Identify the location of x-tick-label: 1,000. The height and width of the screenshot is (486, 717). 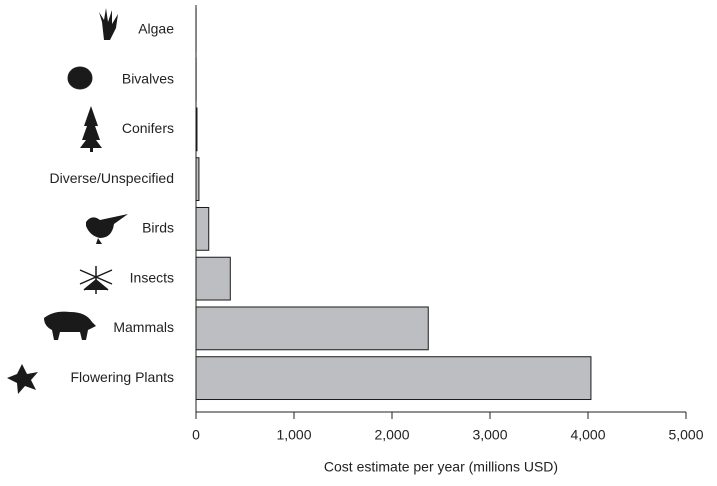
(293, 435).